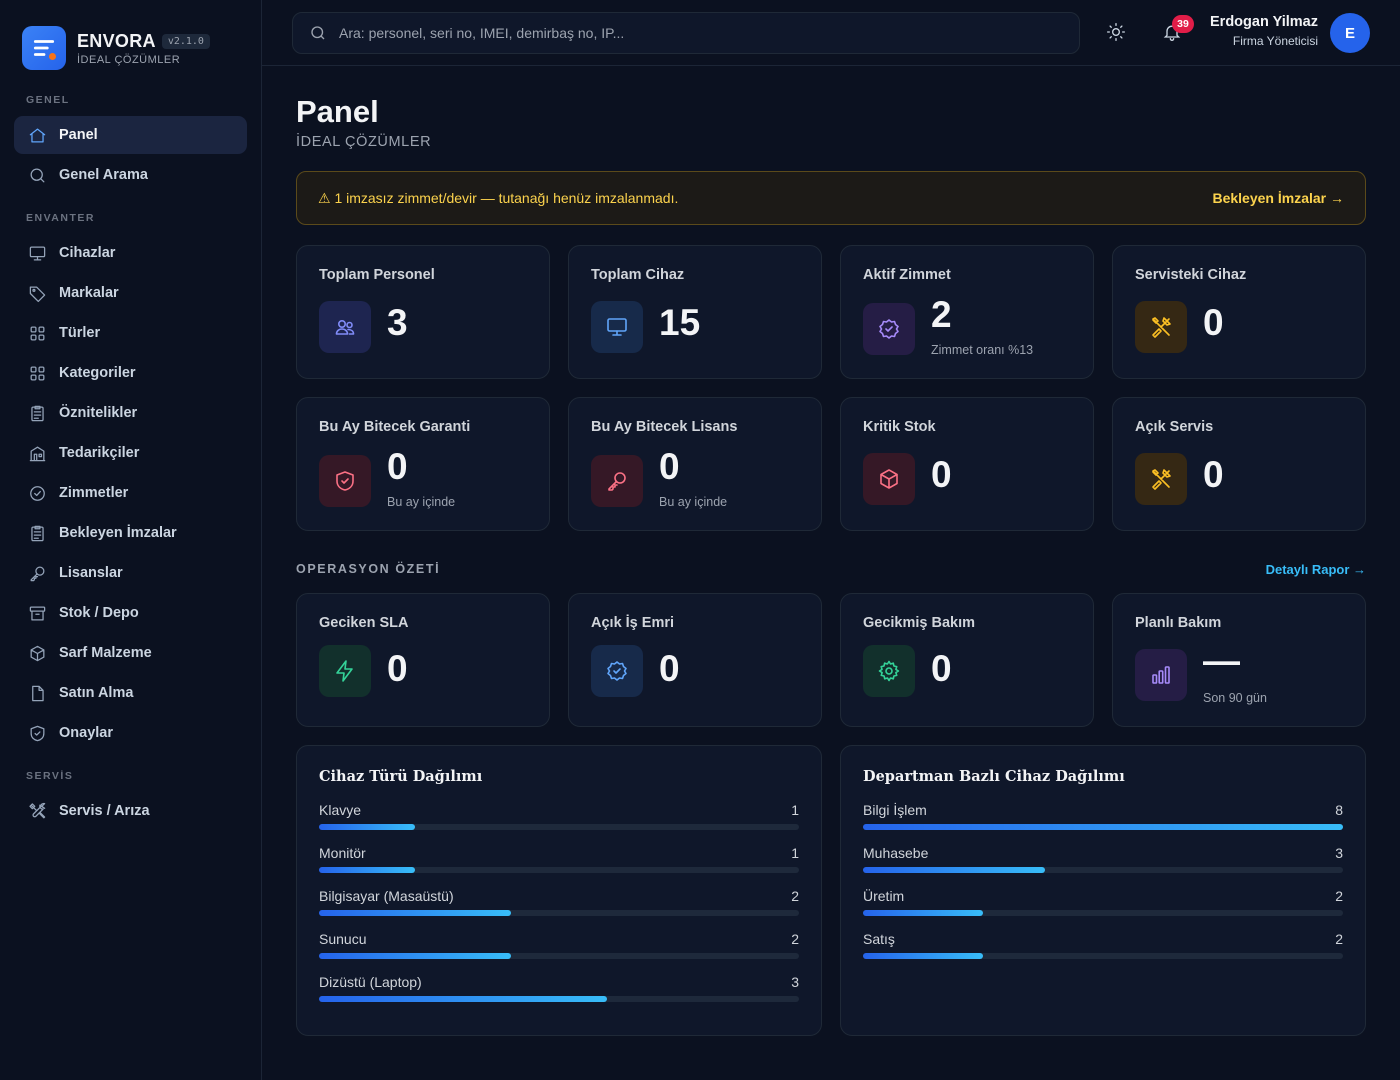 The width and height of the screenshot is (1400, 1080). What do you see at coordinates (80, 333) in the screenshot?
I see `sidebar-item-label: Türler` at bounding box center [80, 333].